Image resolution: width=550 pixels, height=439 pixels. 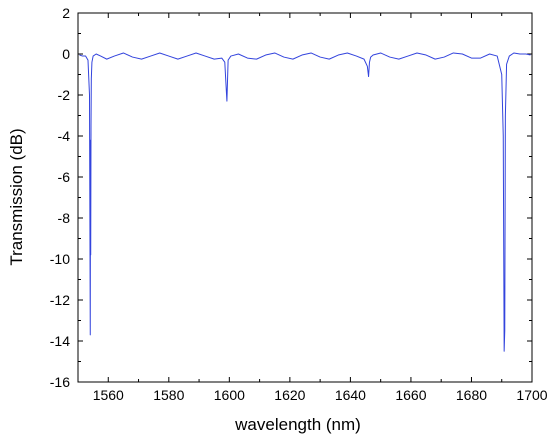 What do you see at coordinates (16, 196) in the screenshot?
I see `y-axis-label: Transmission (dB)` at bounding box center [16, 196].